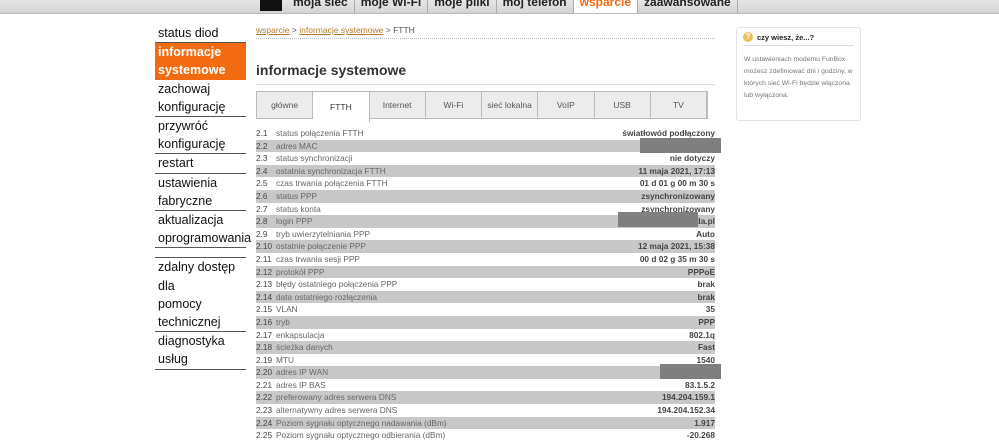  I want to click on table-row: 2.20 adres IP WAN, so click(485, 372).